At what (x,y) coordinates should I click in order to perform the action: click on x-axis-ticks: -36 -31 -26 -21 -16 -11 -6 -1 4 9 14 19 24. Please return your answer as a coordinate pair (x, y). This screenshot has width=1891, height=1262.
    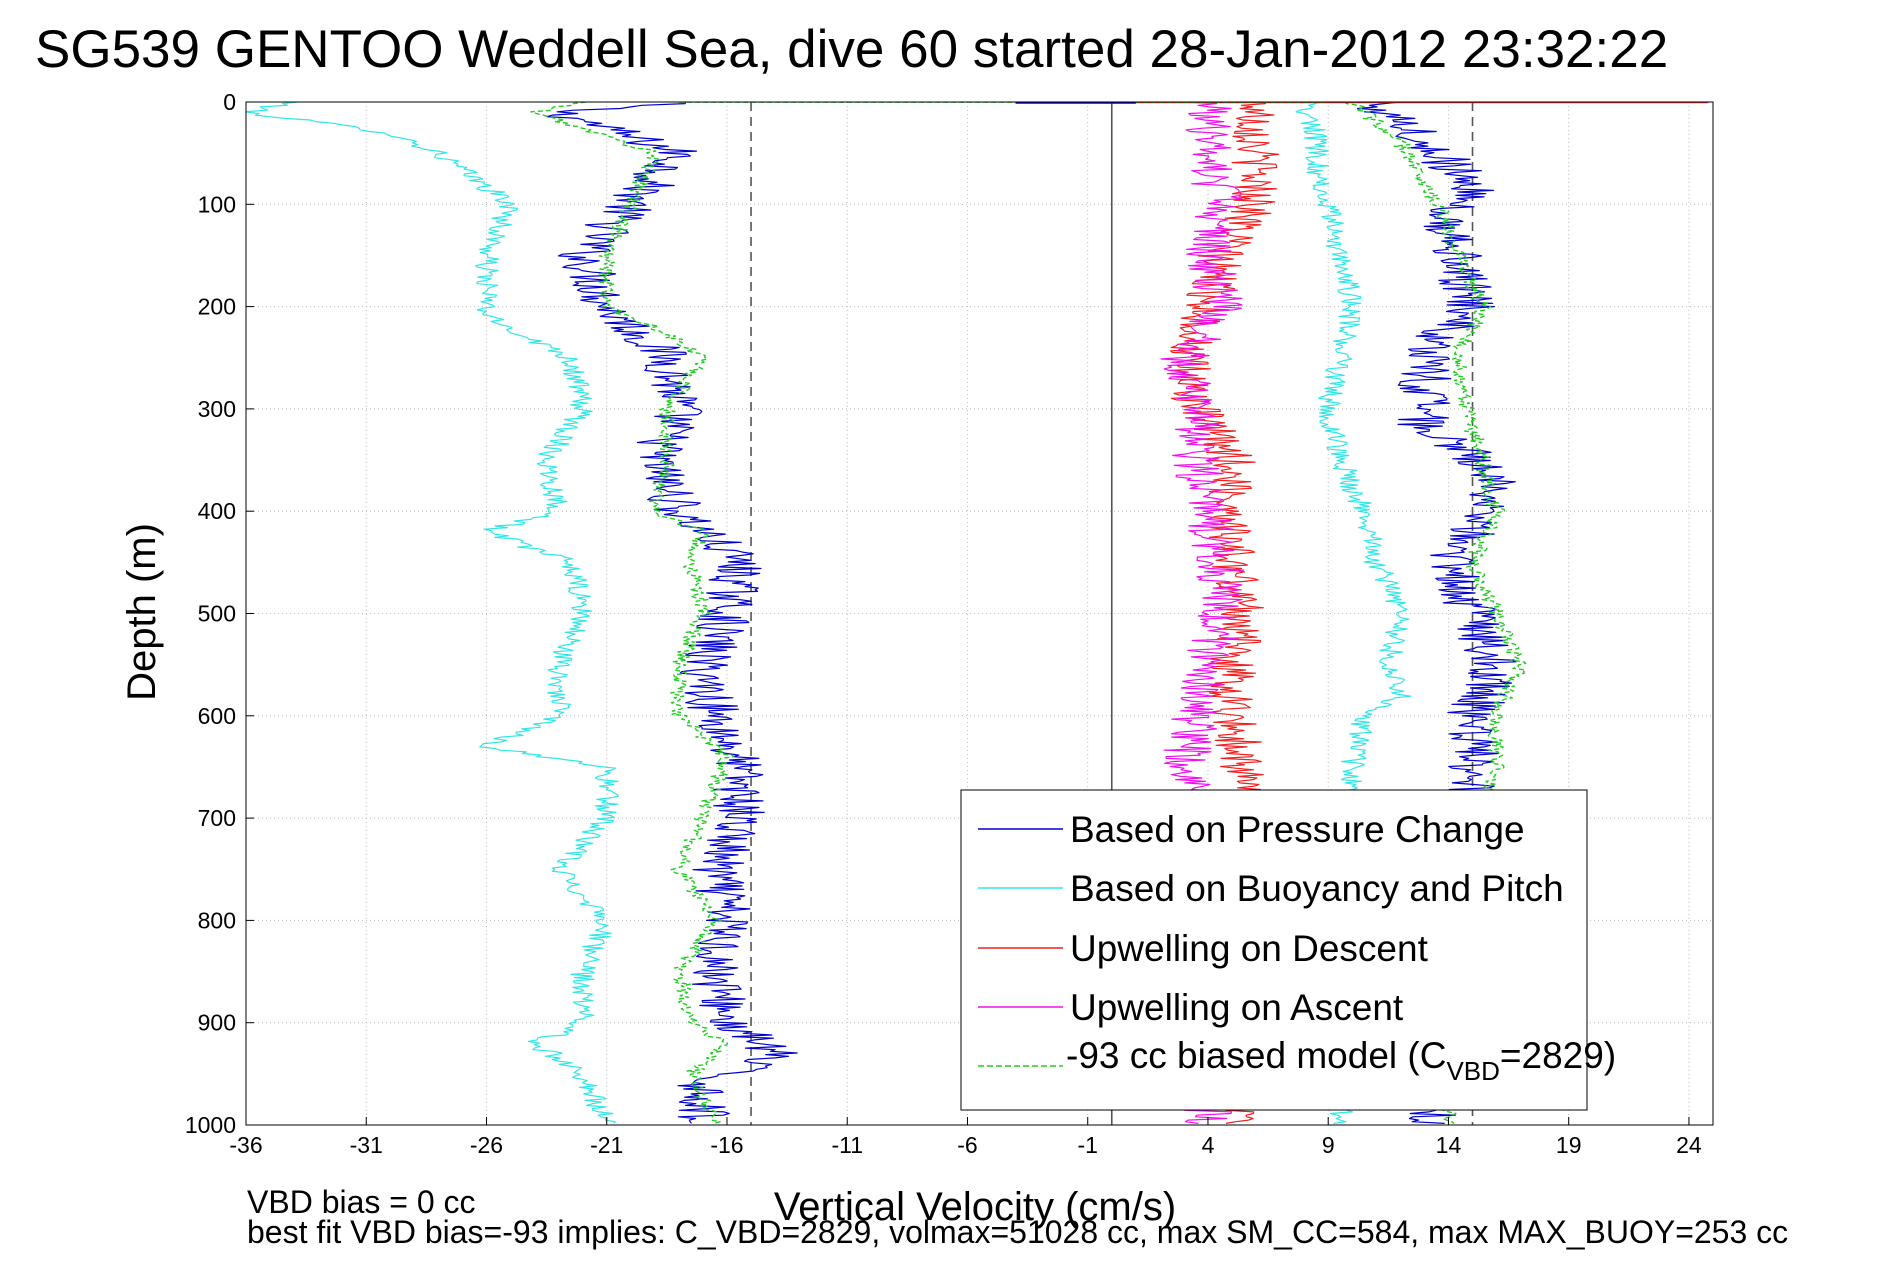
    Looking at the image, I should click on (965, 1137).